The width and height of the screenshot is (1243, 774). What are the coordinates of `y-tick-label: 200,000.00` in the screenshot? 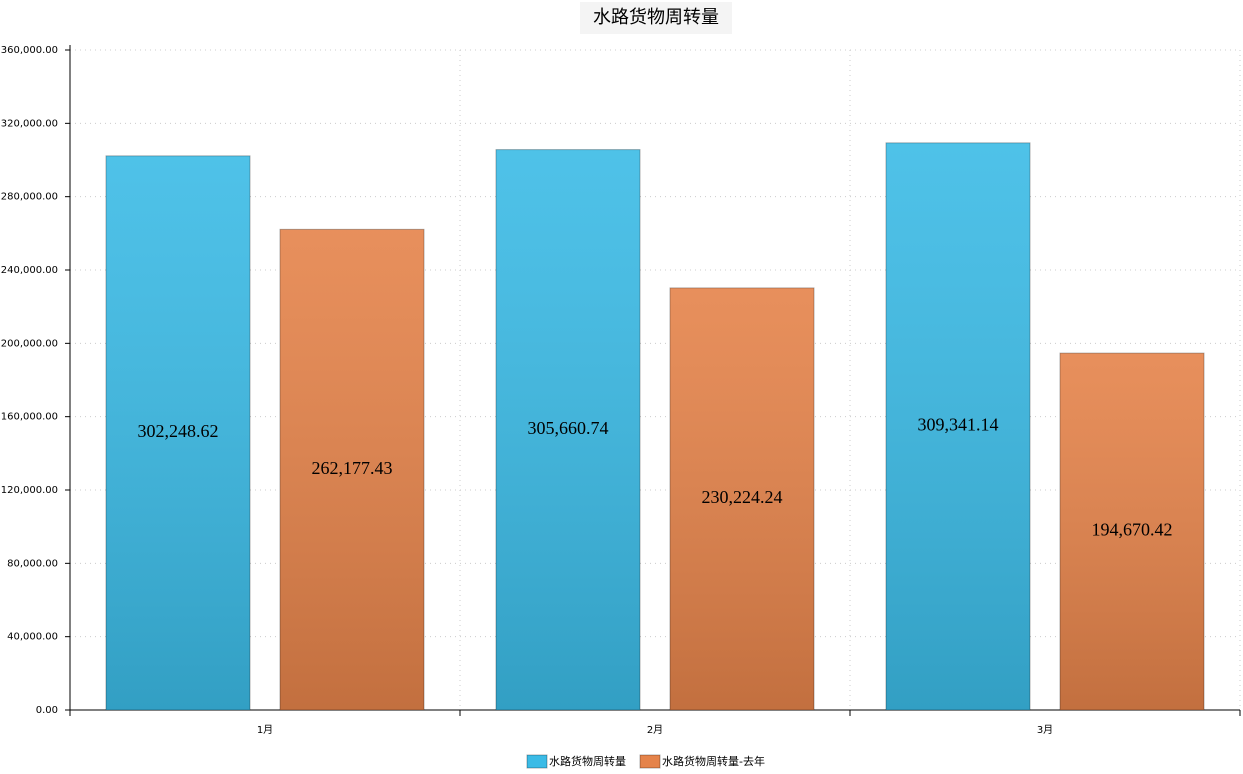 It's located at (29, 343).